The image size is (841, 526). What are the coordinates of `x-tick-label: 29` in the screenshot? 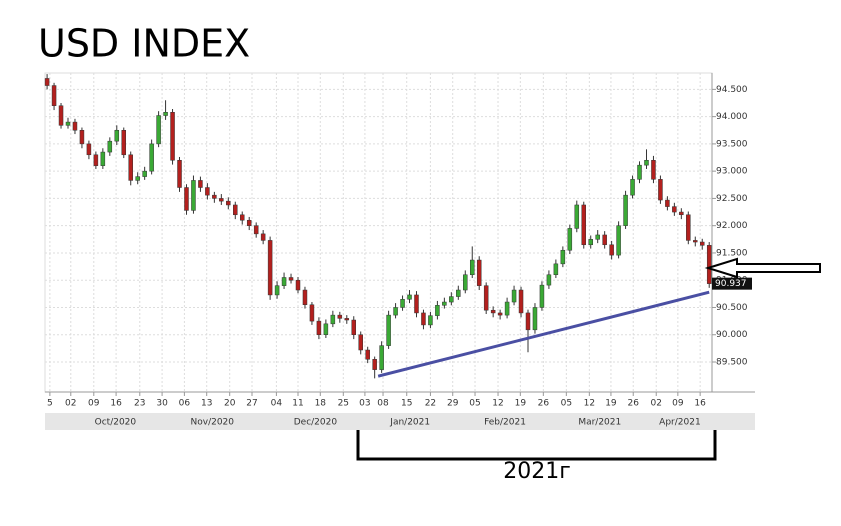 It's located at (453, 404).